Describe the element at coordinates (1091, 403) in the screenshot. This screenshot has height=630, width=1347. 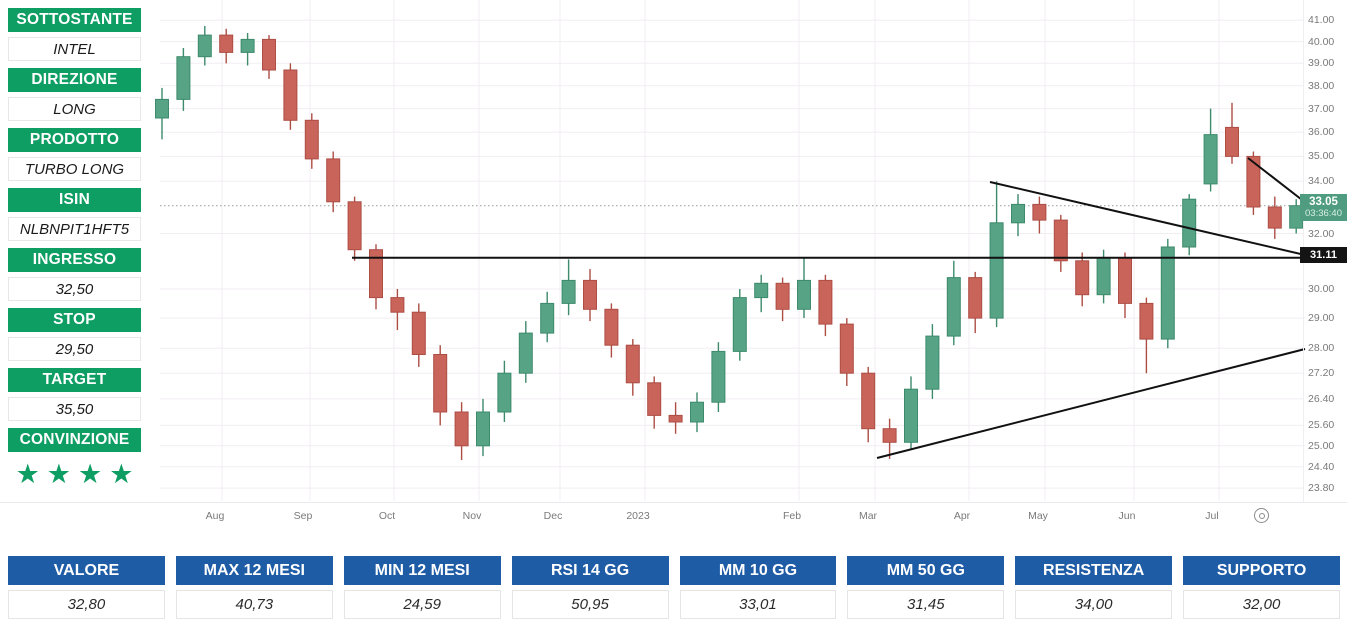
I see `ascending-support-trendline` at that location.